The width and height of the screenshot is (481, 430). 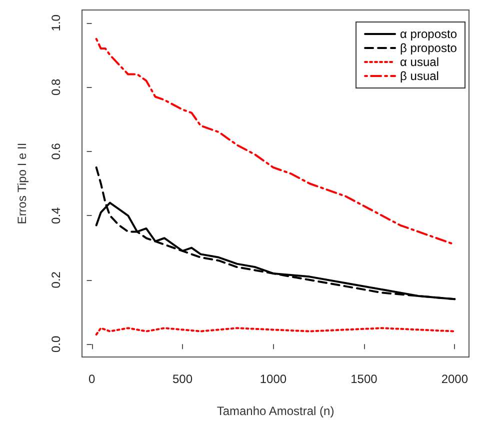 I want to click on y-tick-label: 0.2, so click(x=56, y=279).